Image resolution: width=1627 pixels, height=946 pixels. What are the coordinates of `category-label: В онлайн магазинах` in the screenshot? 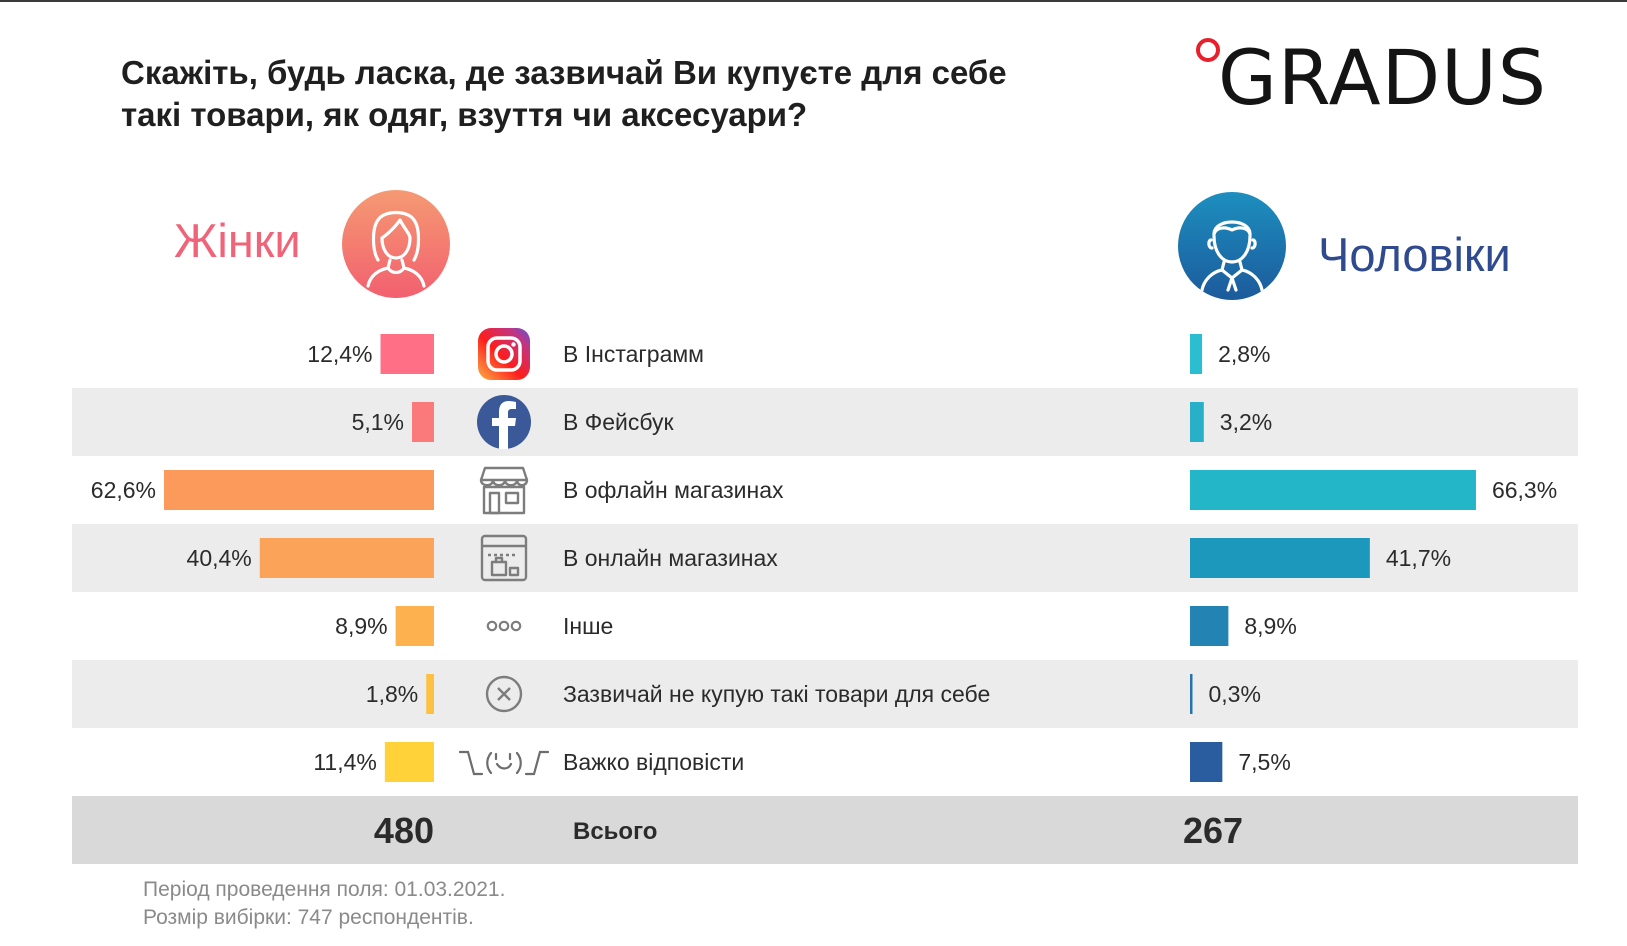 It's located at (670, 558).